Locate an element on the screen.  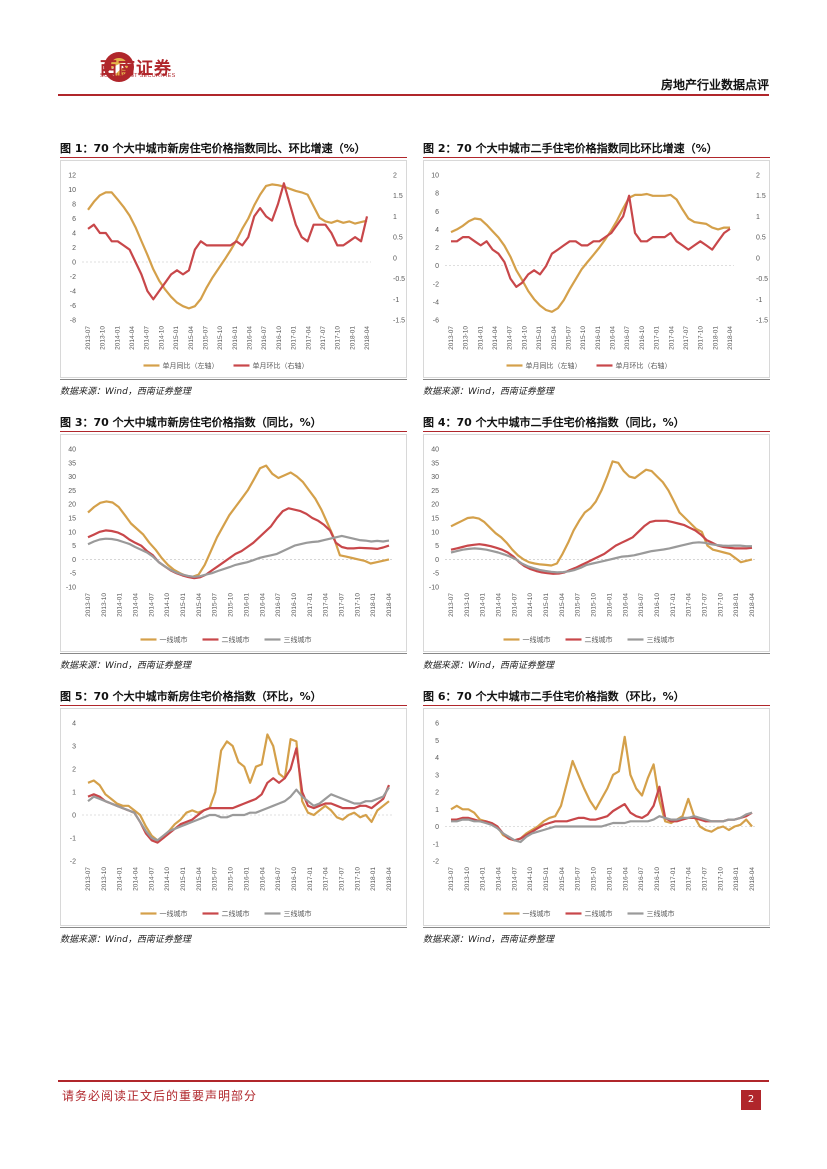
y-tick-label: 20 is located at coordinates (72, 505).